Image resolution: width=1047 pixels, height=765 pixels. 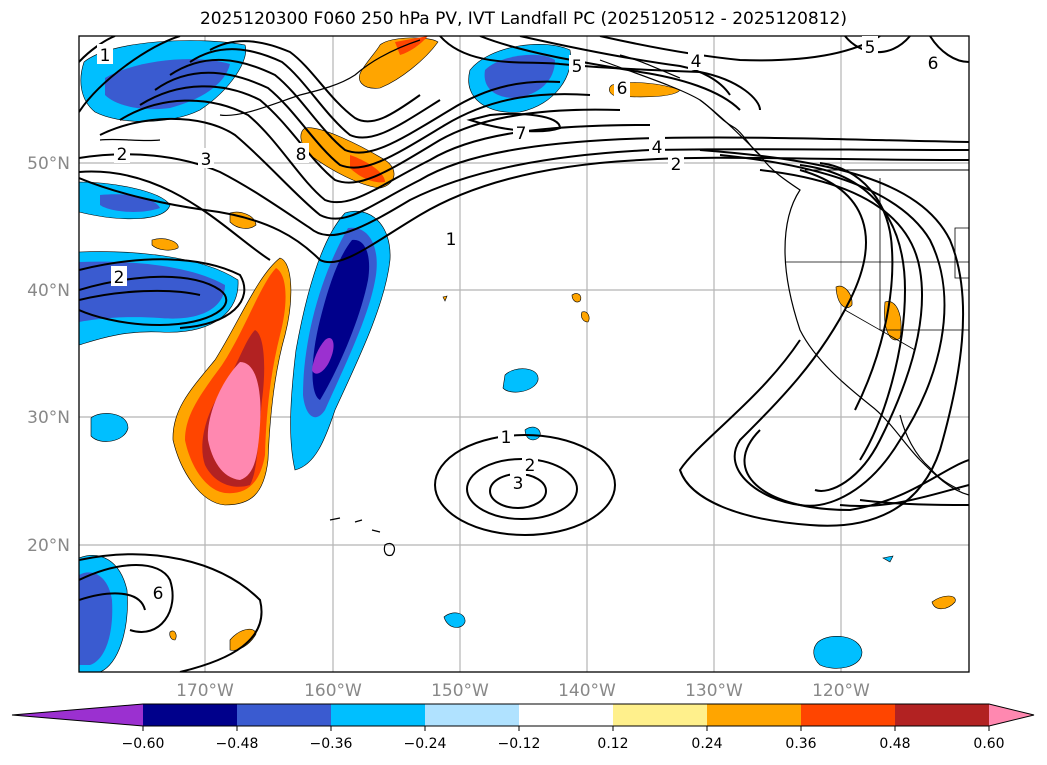 What do you see at coordinates (48, 355) in the screenshot?
I see `latitude-labels: 50°N 40°N 30°N 20°N` at bounding box center [48, 355].